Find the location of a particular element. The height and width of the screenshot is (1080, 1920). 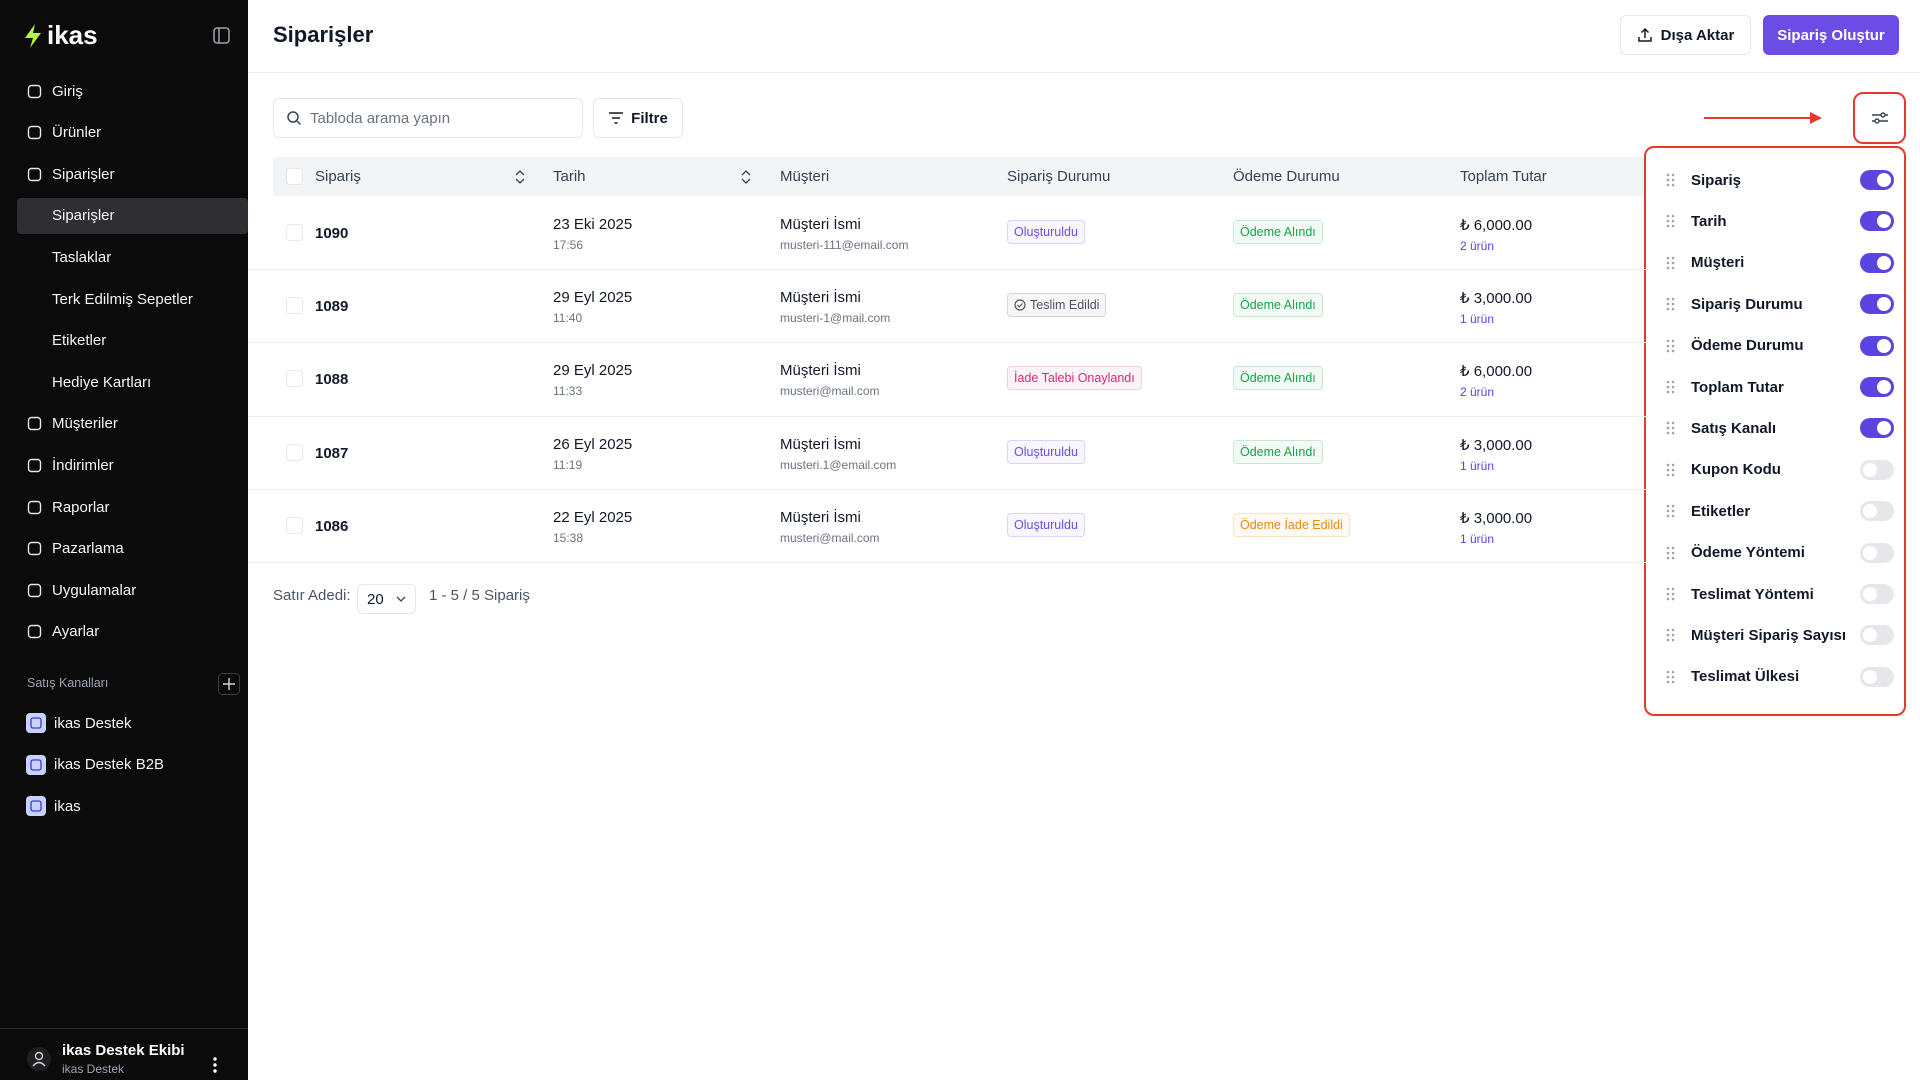

nav-item: Siparişler is located at coordinates (132, 174).